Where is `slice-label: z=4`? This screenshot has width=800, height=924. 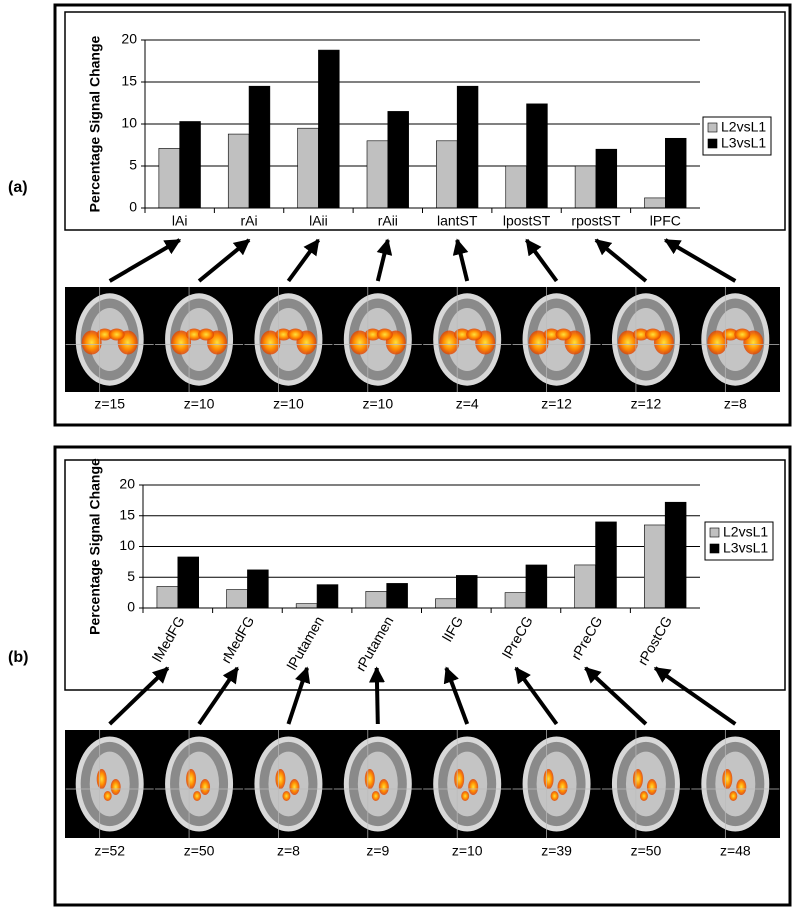
slice-label: z=4 is located at coordinates (467, 404).